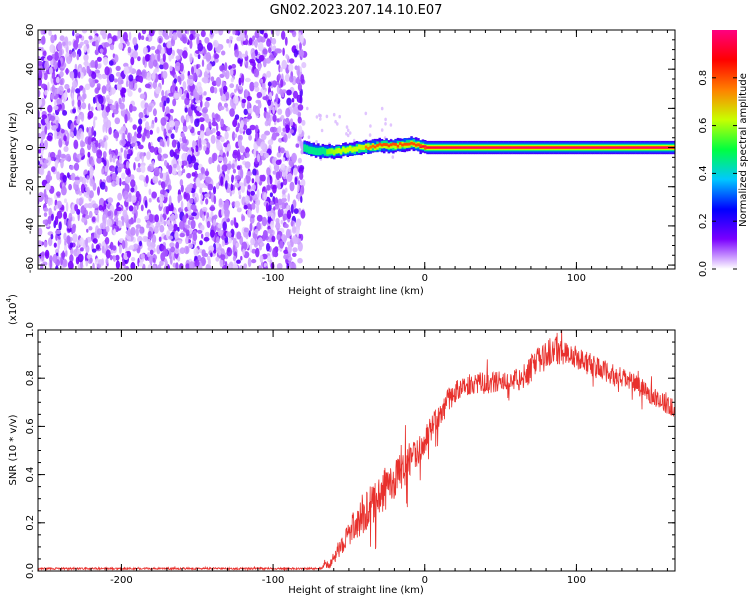  What do you see at coordinates (717, 173) in the screenshot?
I see `colorbar-ticks: 0.0 0.2 0.4 0.6 0.8` at bounding box center [717, 173].